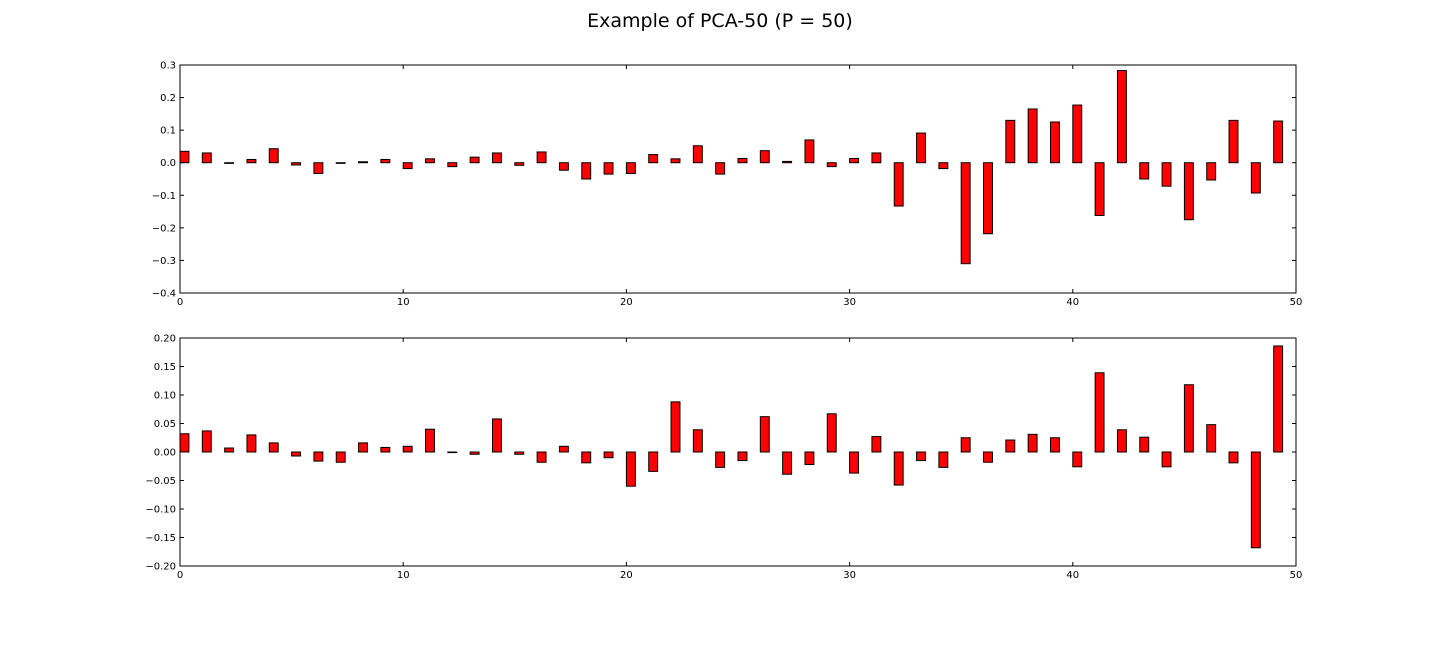  Describe the element at coordinates (164, 294) in the screenshot. I see `y-tick-label: −0.4` at that location.